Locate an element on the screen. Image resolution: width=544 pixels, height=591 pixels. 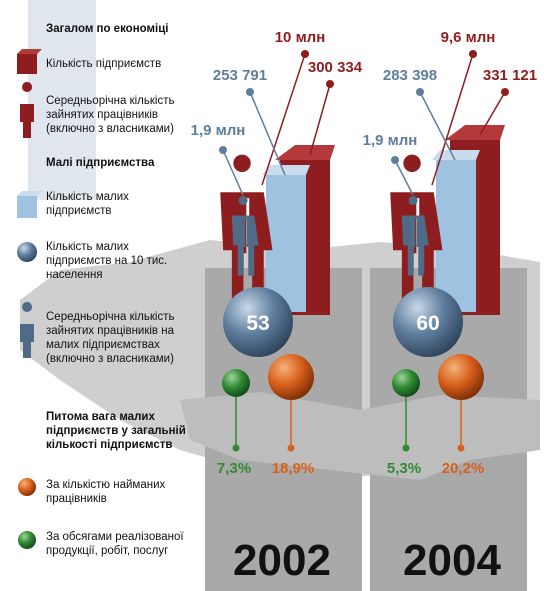
share-employees: 20,2% is located at coordinates (463, 468).